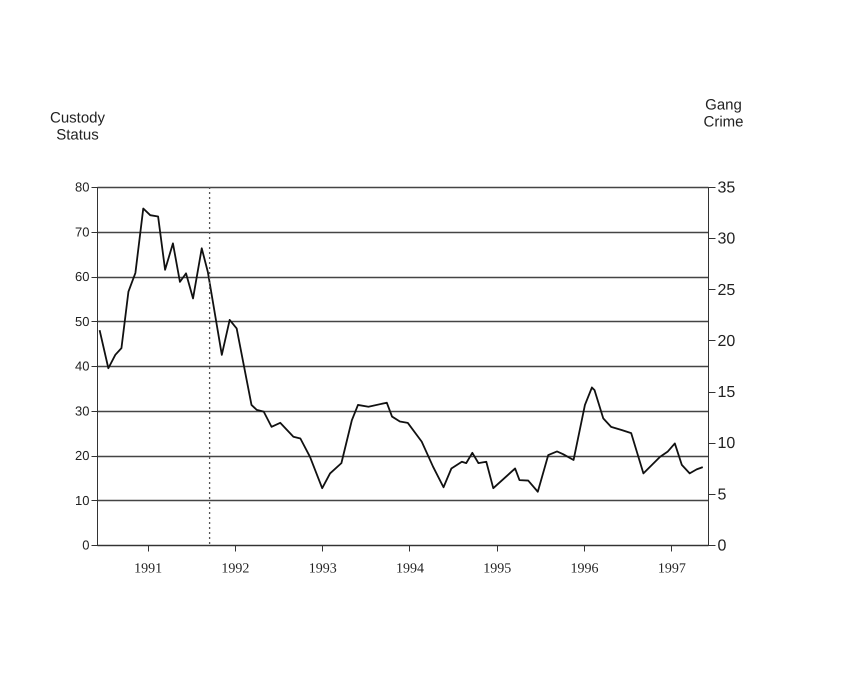 The width and height of the screenshot is (843, 677). What do you see at coordinates (82, 366) in the screenshot?
I see `y-tick-label: 40` at bounding box center [82, 366].